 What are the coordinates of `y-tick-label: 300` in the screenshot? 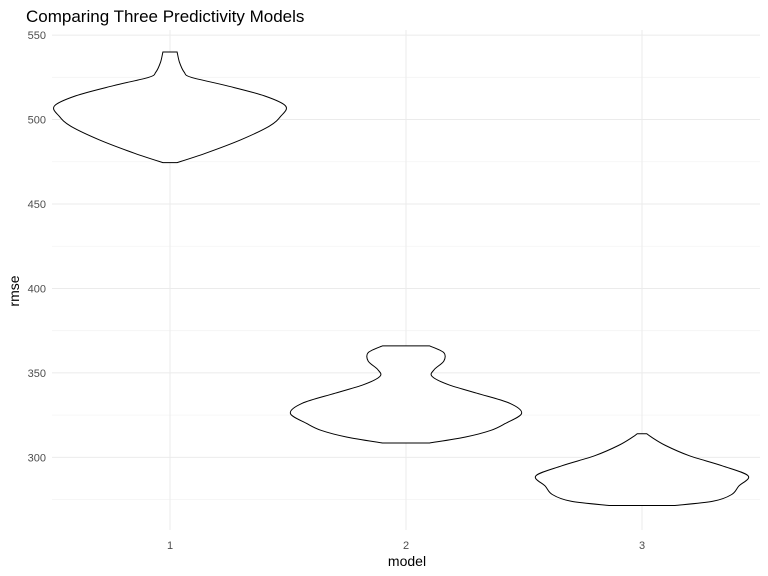 It's located at (37, 458).